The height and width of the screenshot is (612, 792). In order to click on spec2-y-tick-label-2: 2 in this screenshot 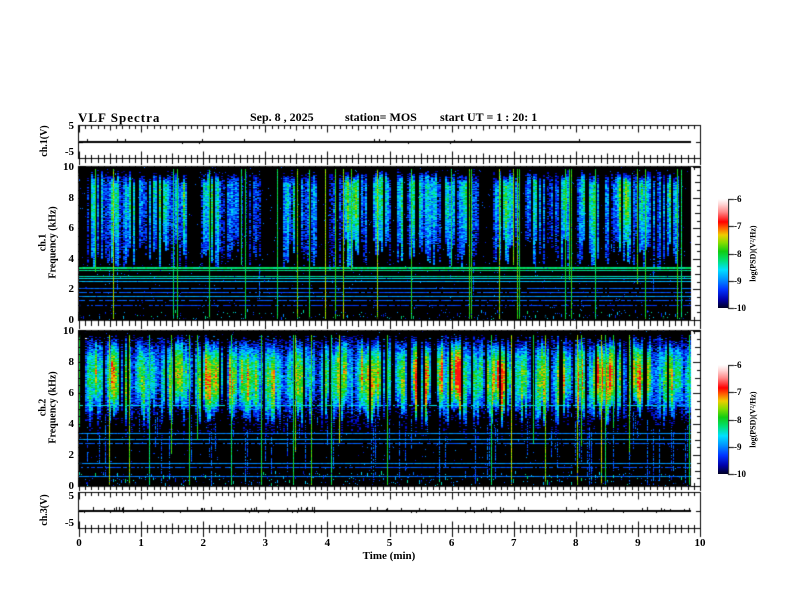, I will do `click(71, 455)`.